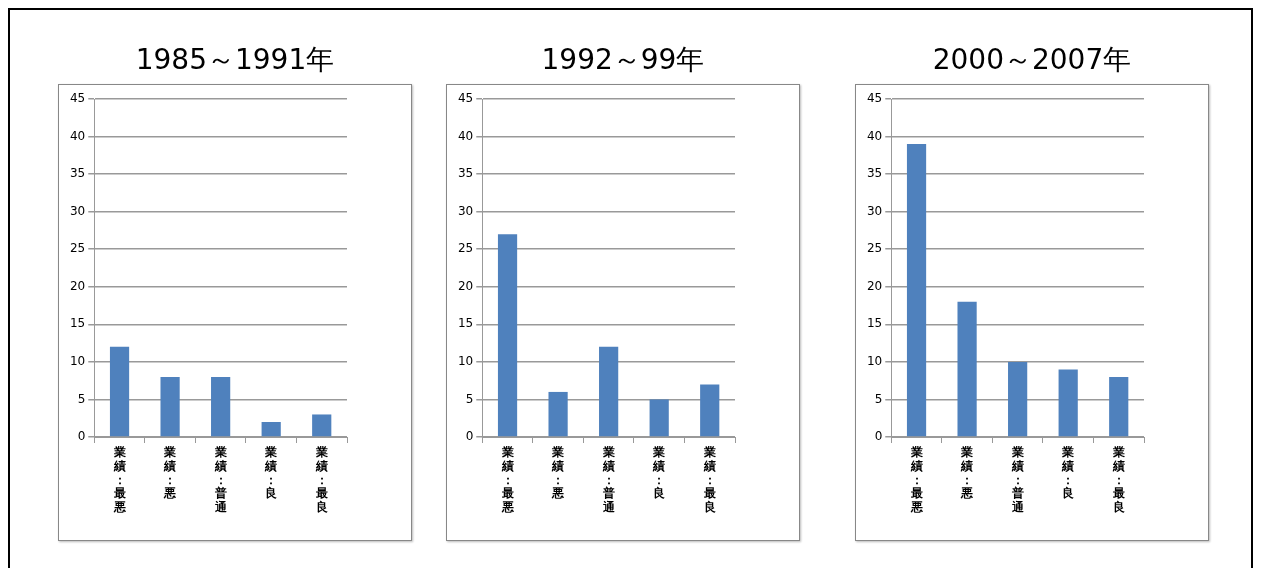  I want to click on chart-title: 1992～99年, so click(623, 60).